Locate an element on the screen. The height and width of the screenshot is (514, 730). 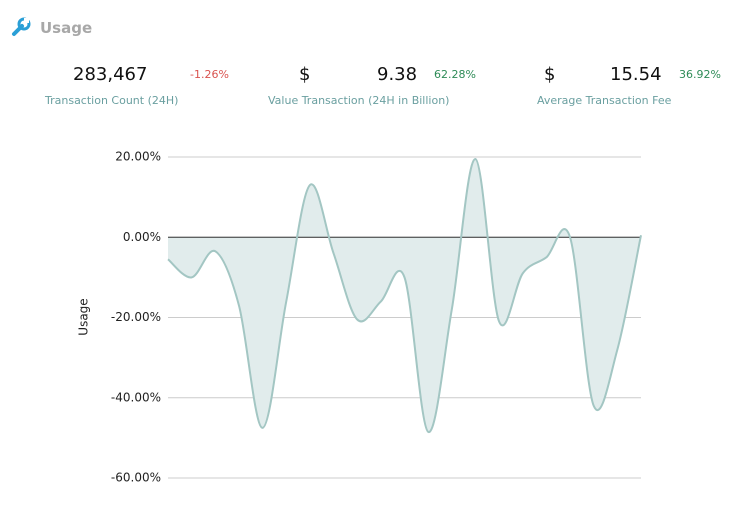
stat-label: Value Transaction (24H in Billion) is located at coordinates (359, 100).